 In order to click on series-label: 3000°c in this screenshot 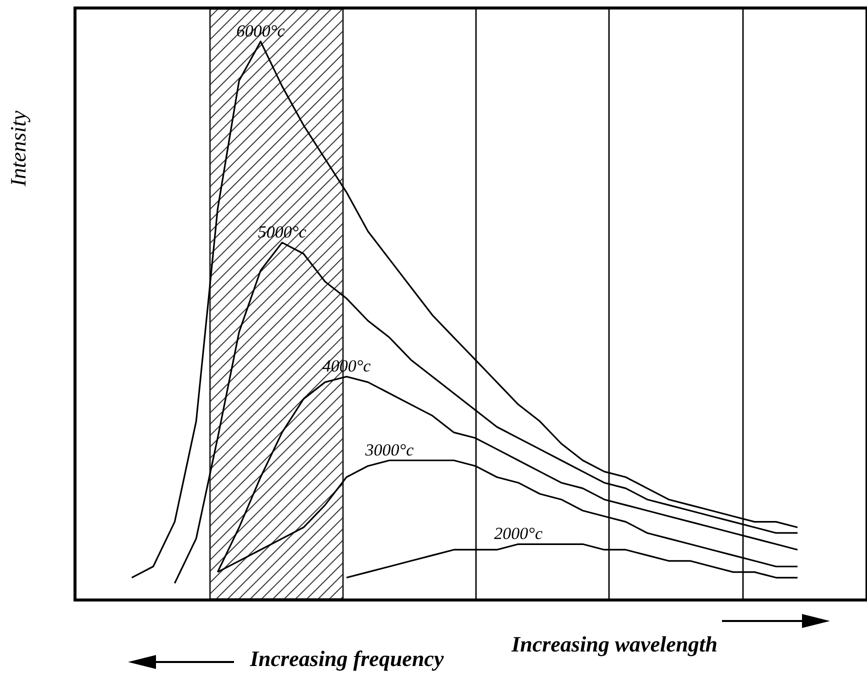, I will do `click(389, 450)`.